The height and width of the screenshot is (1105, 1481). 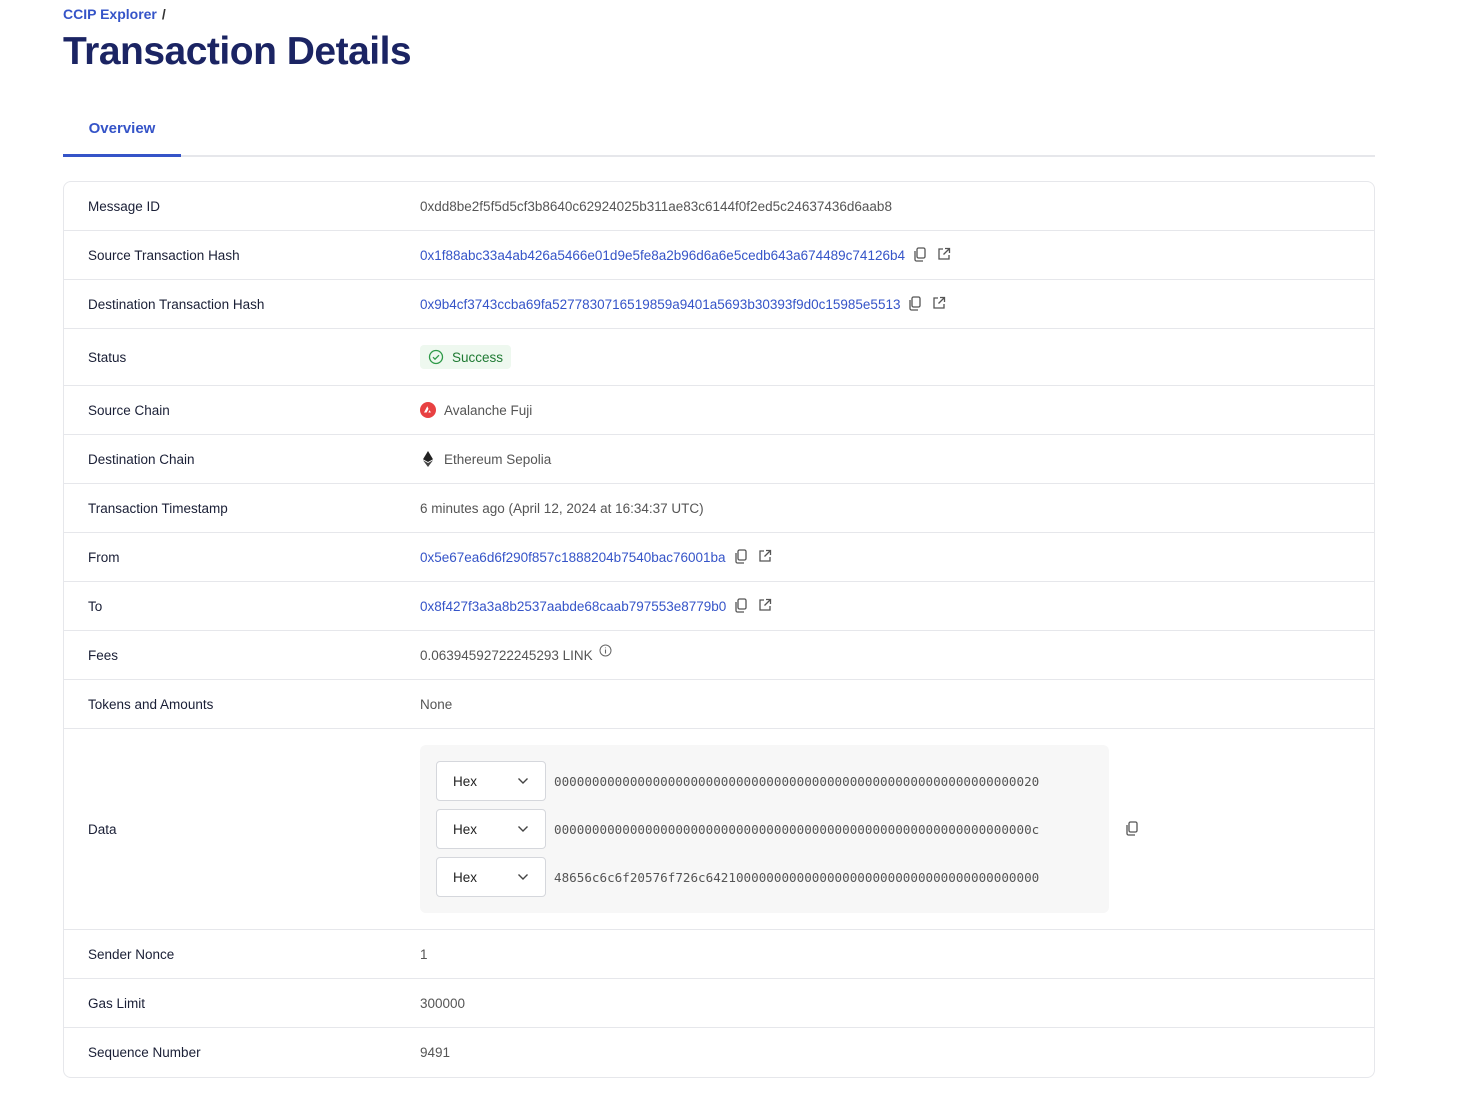 I want to click on label: Gas Limit, so click(x=117, y=1003).